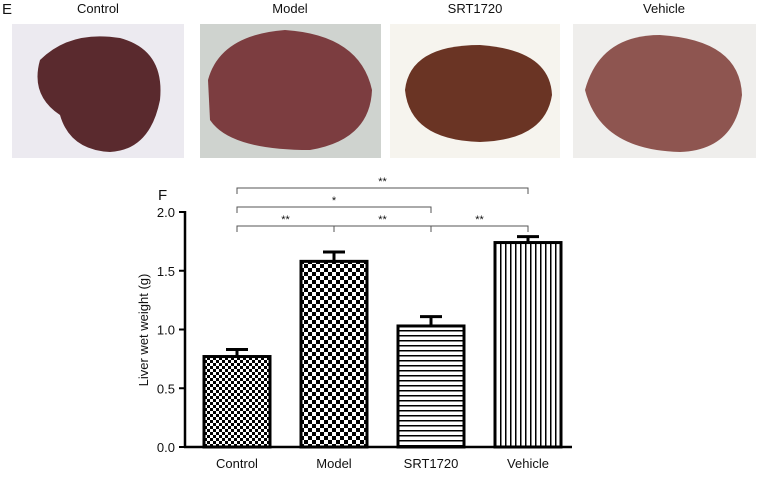  What do you see at coordinates (162, 195) in the screenshot?
I see `panel-label: F` at bounding box center [162, 195].